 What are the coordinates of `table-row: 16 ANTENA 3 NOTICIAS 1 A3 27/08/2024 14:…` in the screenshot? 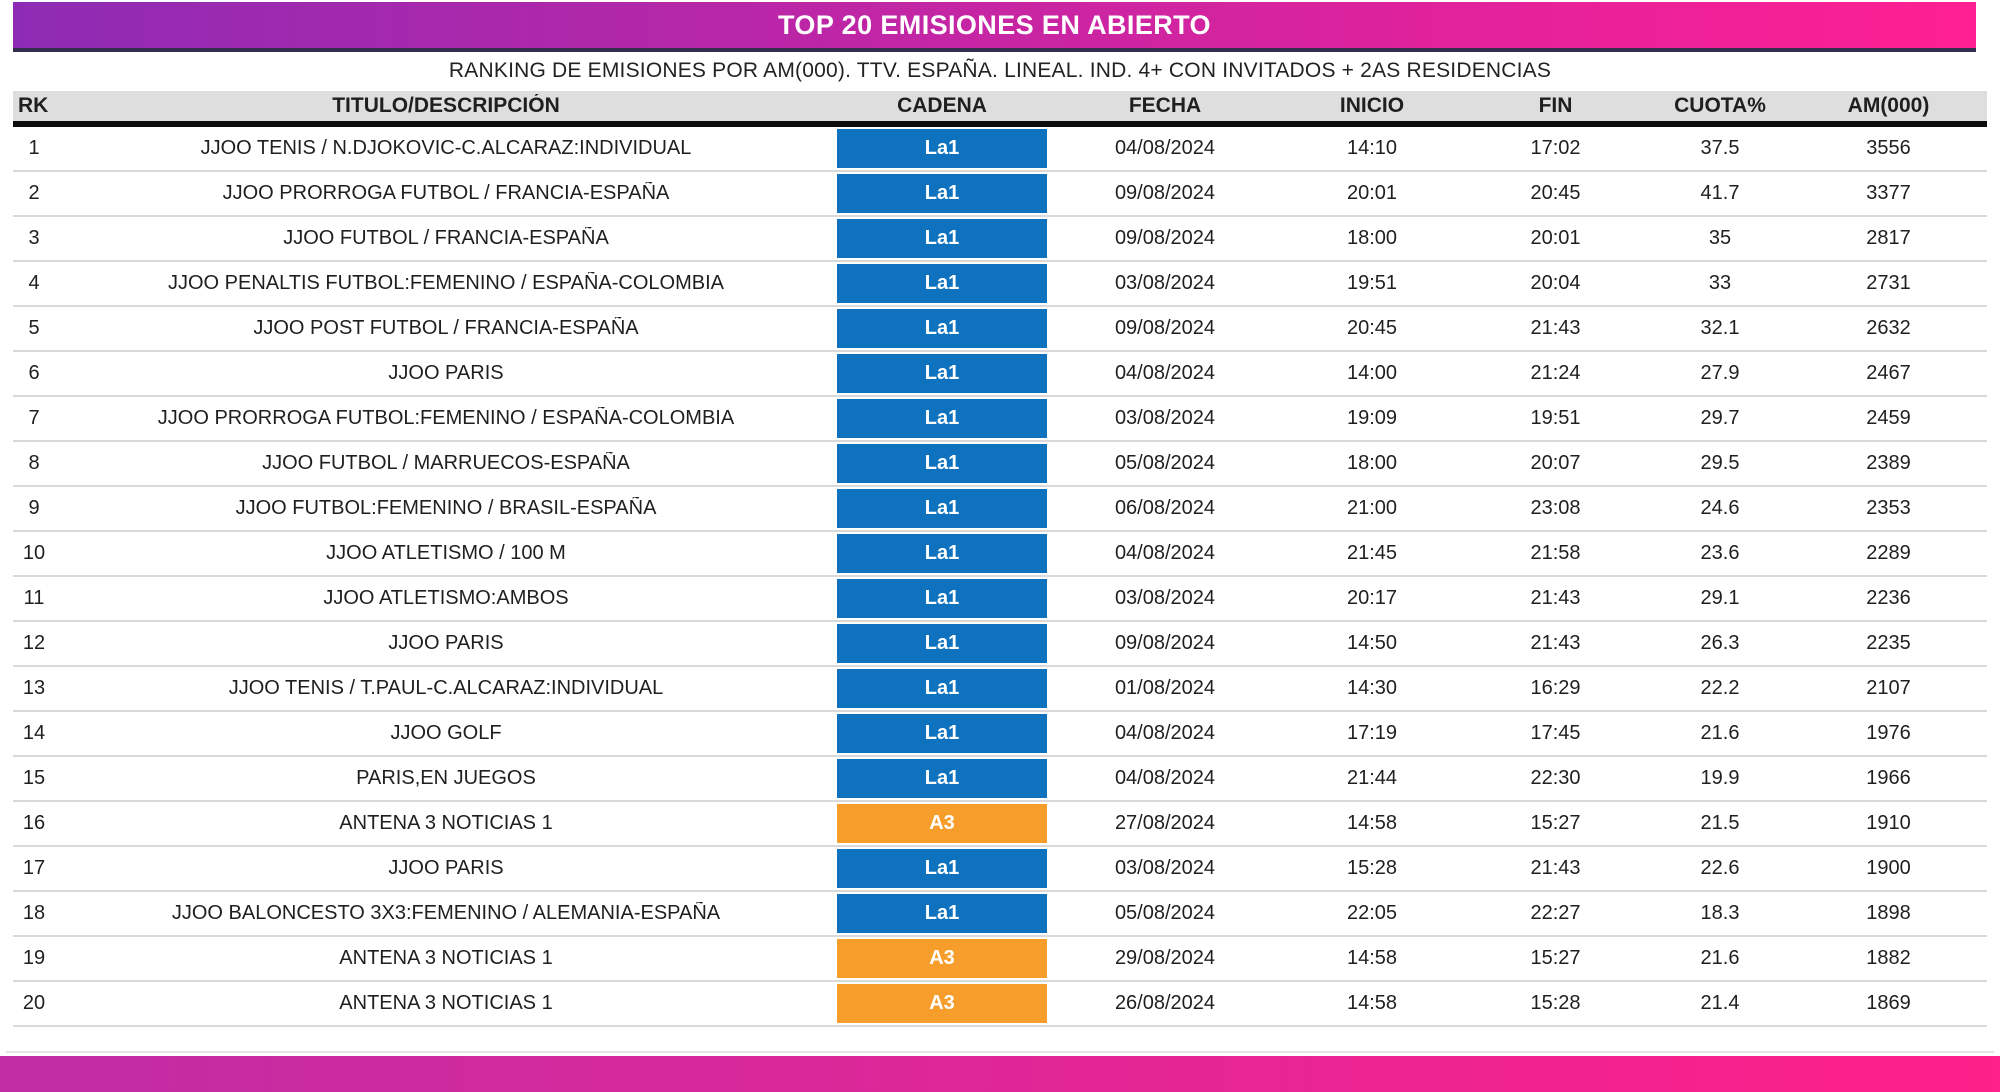 It's located at (1000, 824).